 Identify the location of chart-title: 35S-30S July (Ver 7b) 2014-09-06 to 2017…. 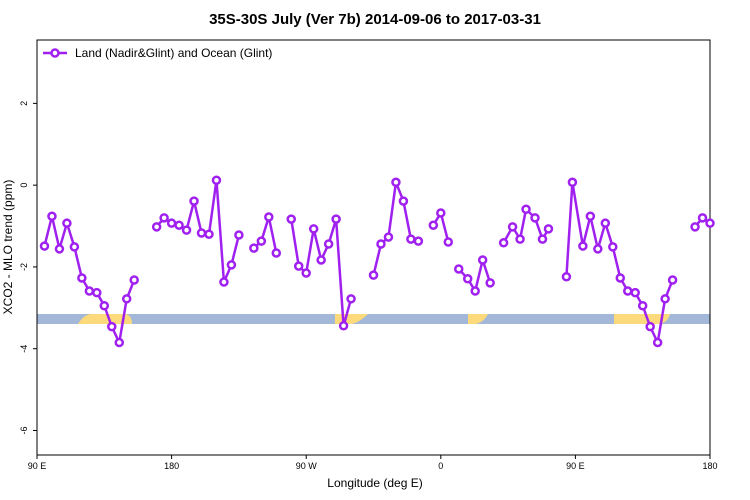
(375, 19).